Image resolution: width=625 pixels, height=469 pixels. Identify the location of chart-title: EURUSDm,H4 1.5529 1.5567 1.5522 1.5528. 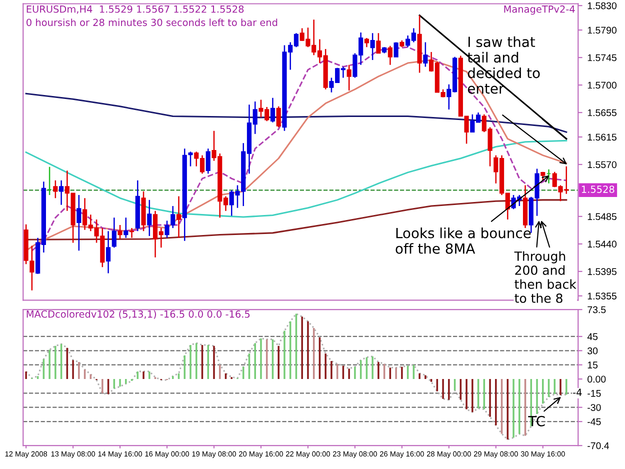
(135, 9).